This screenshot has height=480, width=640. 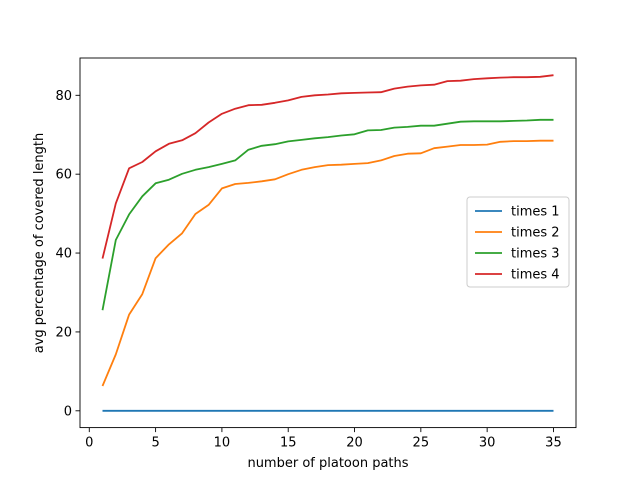 What do you see at coordinates (535, 212) in the screenshot?
I see `legend-label: times 1` at bounding box center [535, 212].